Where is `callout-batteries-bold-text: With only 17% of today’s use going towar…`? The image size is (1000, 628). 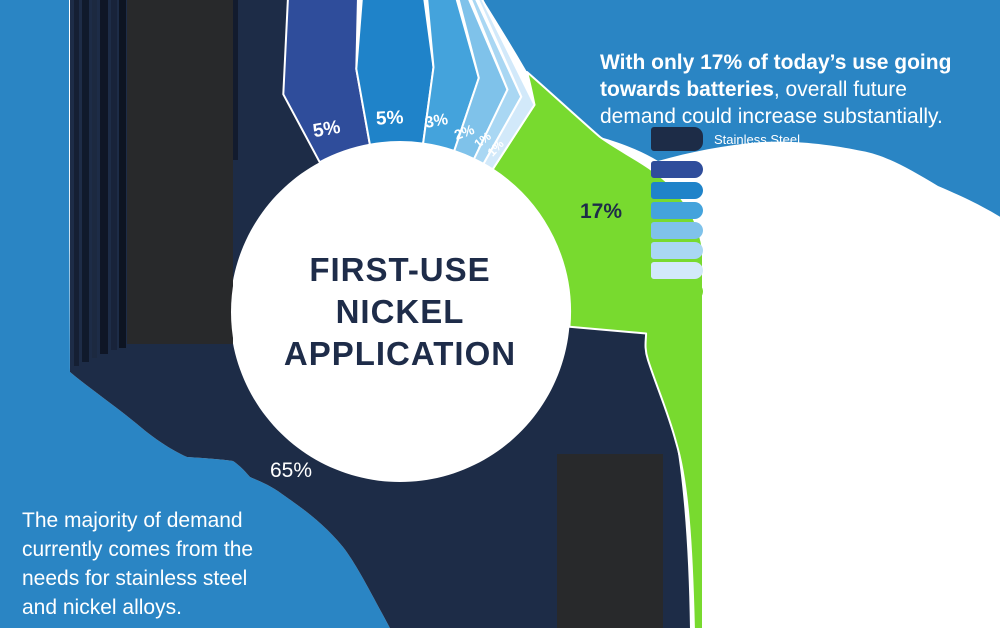
callout-batteries-bold-text: With only 17% of today’s use going towar… is located at coordinates (776, 76).